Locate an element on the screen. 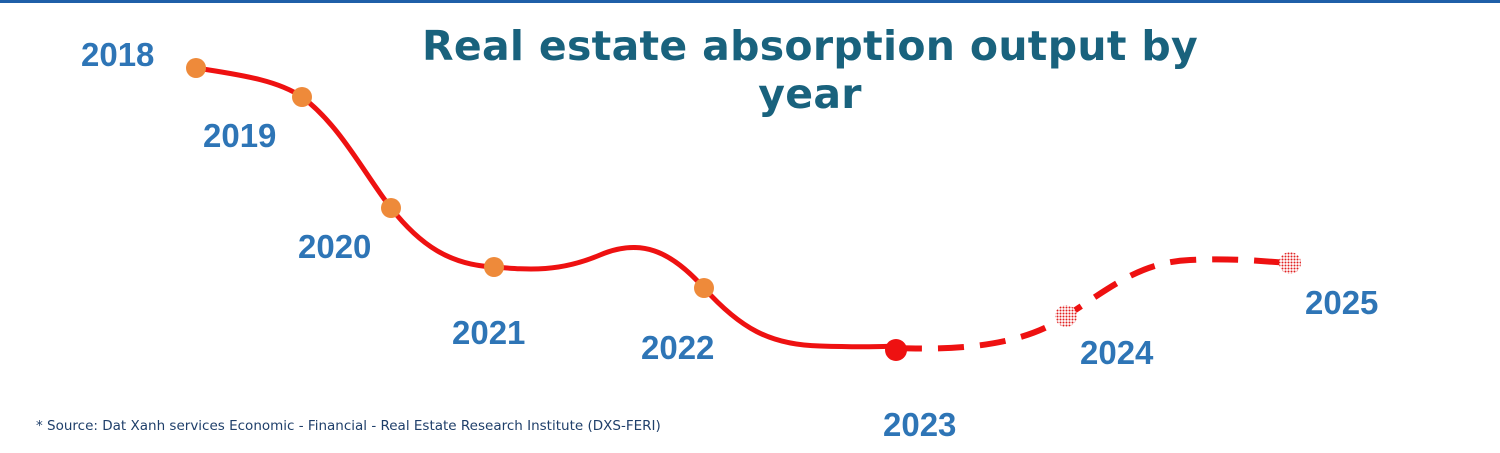 The width and height of the screenshot is (1500, 453). year-label-2019: 2019 is located at coordinates (240, 135).